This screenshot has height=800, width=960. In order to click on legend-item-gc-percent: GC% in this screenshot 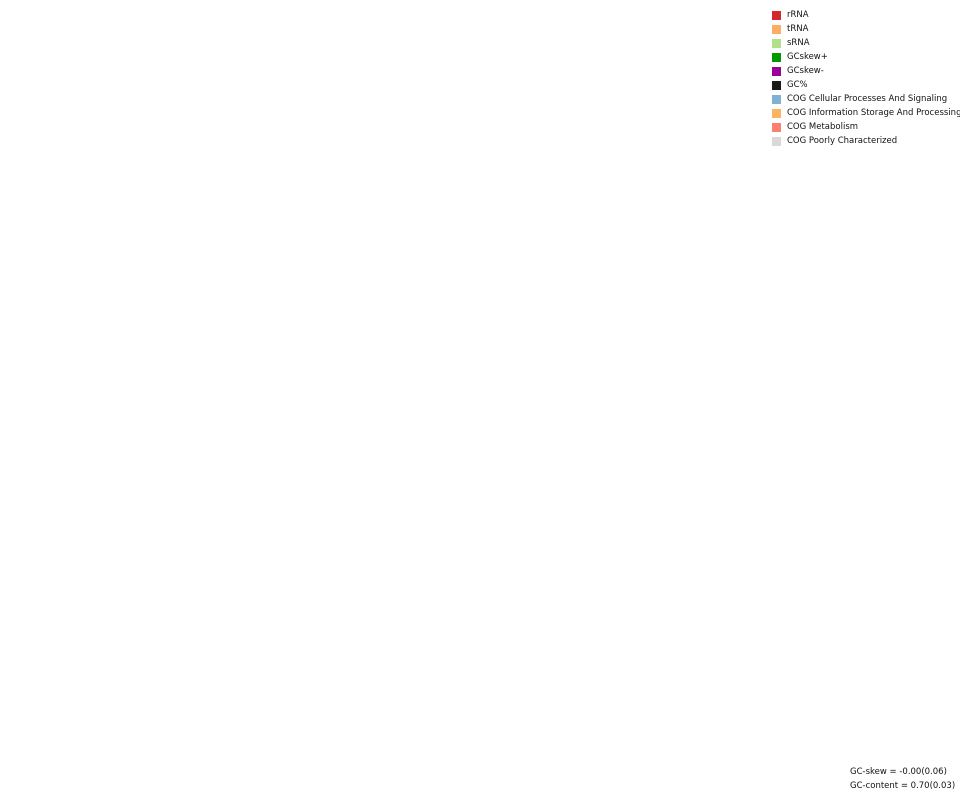, I will do `click(866, 85)`.